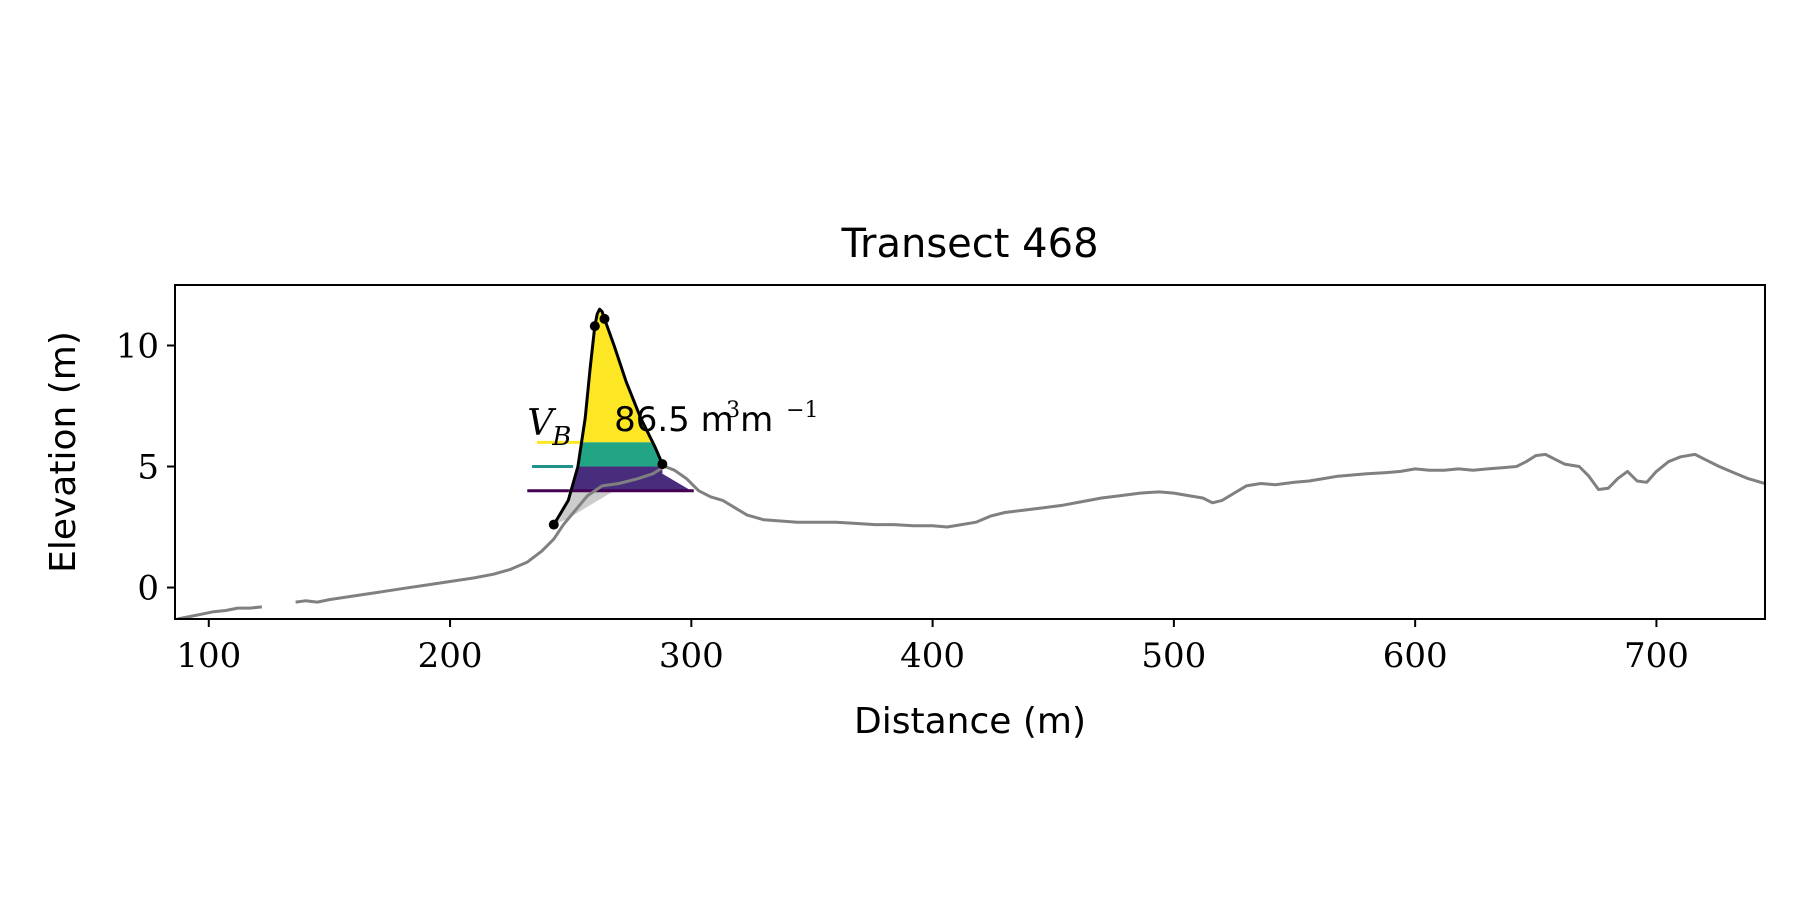 The width and height of the screenshot is (1800, 900). Describe the element at coordinates (208, 656) in the screenshot. I see `x-tick-label-100: 100` at that location.